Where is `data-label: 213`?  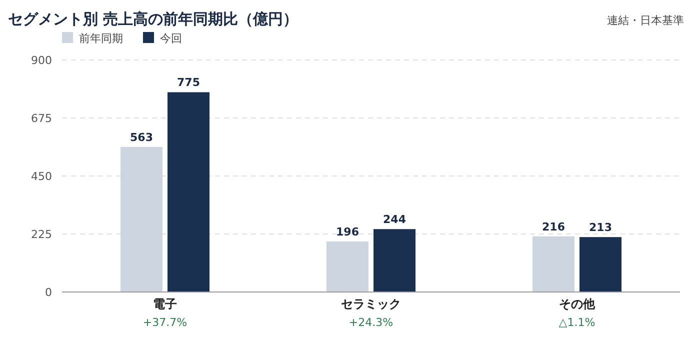 data-label: 213 is located at coordinates (600, 227).